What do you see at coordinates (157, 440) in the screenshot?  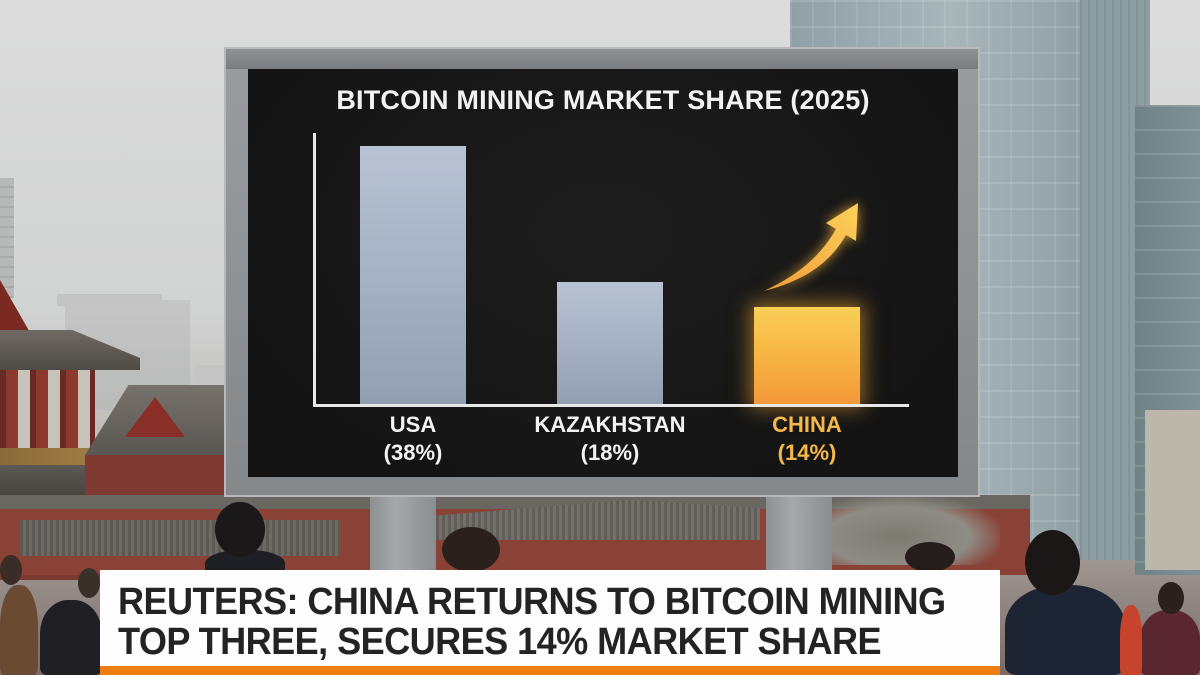 I see `temple-pavilion-middle` at bounding box center [157, 440].